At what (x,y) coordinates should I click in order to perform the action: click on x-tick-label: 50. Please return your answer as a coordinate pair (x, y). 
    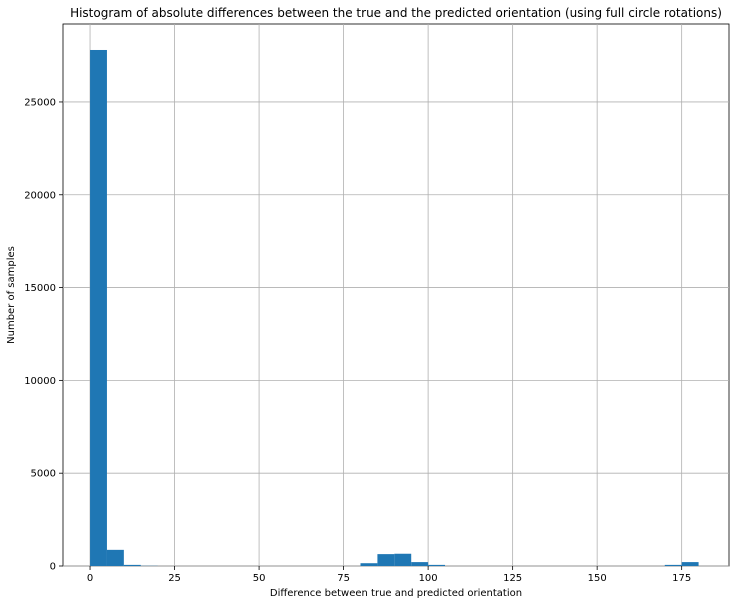
    Looking at the image, I should click on (259, 578).